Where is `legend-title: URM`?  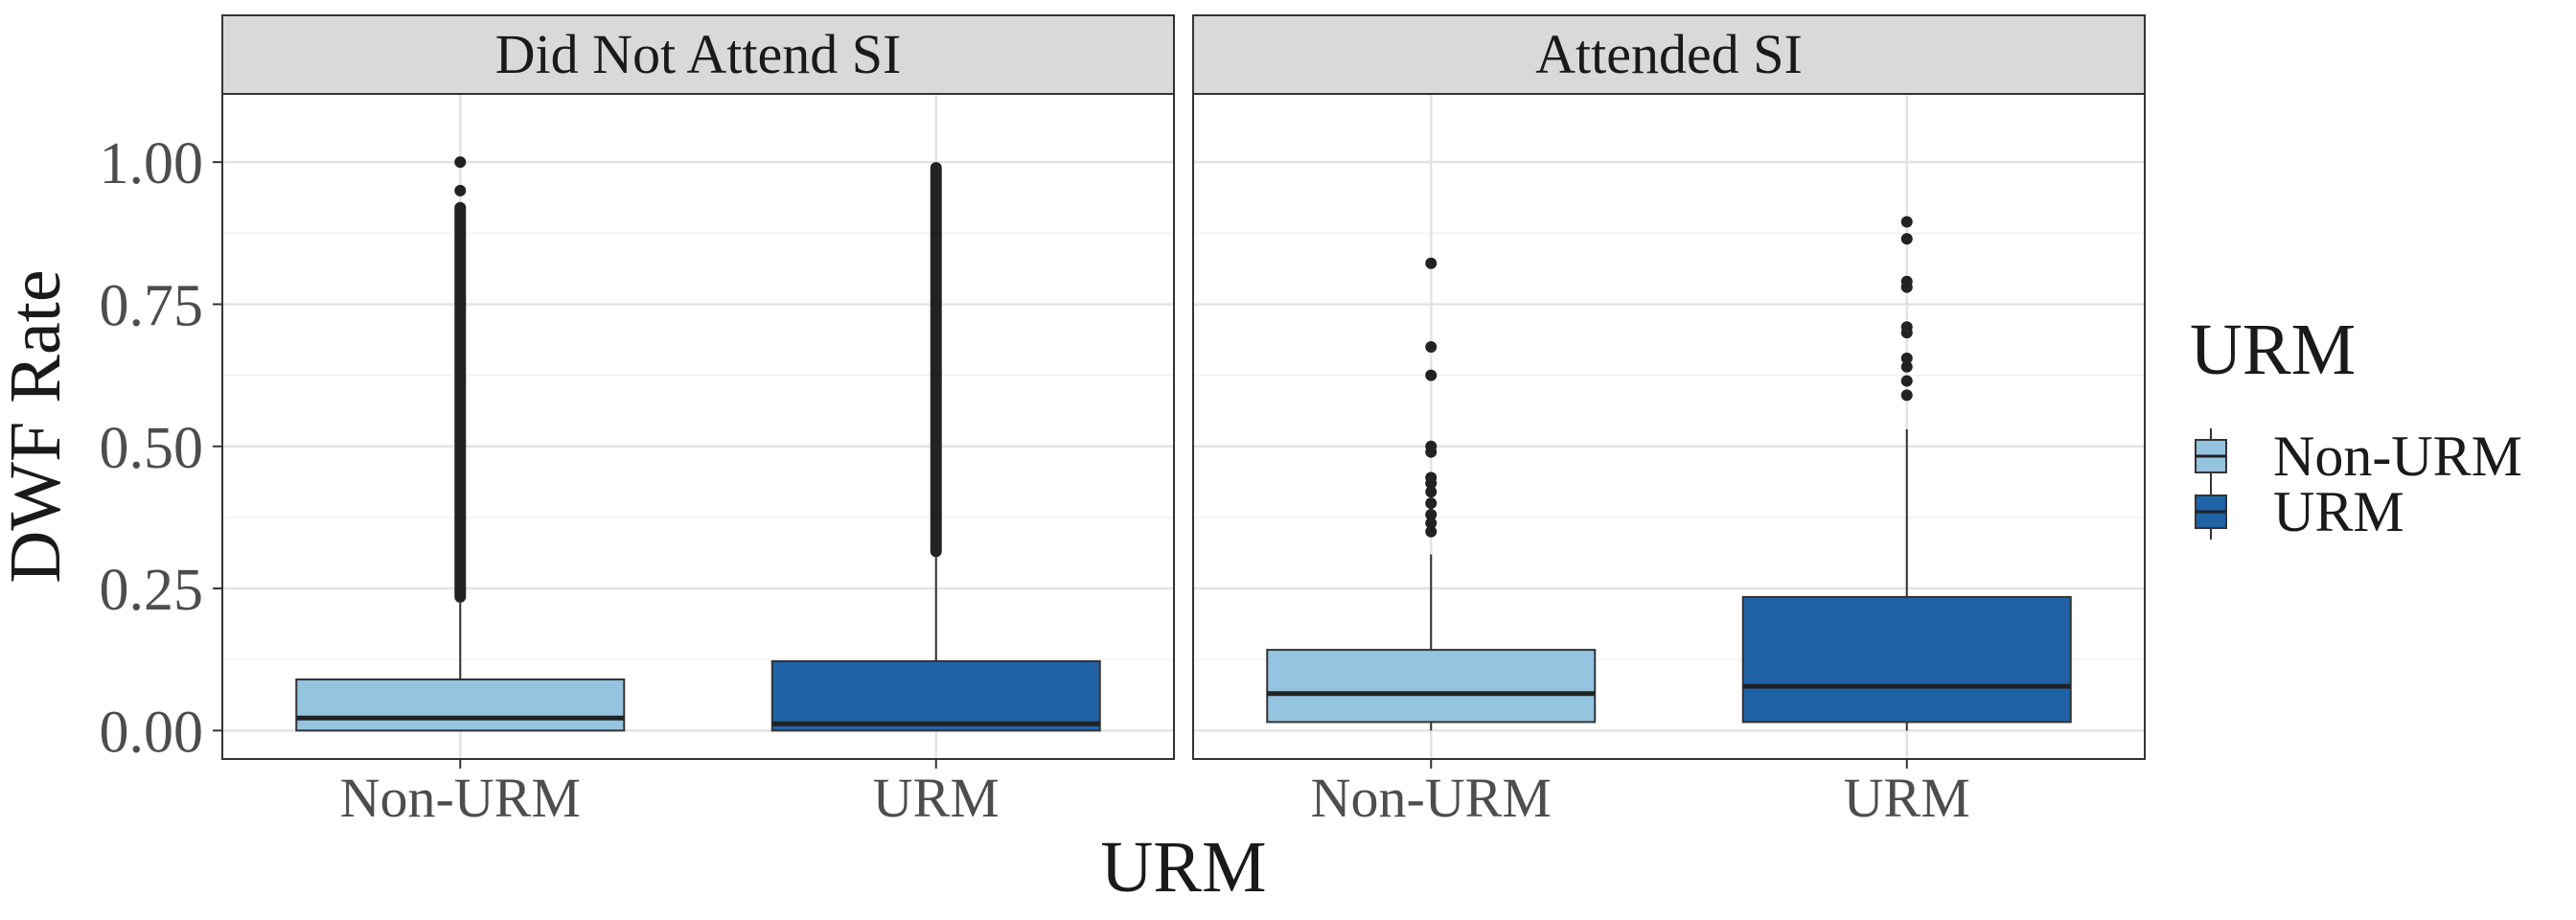
legend-title: URM is located at coordinates (2273, 350).